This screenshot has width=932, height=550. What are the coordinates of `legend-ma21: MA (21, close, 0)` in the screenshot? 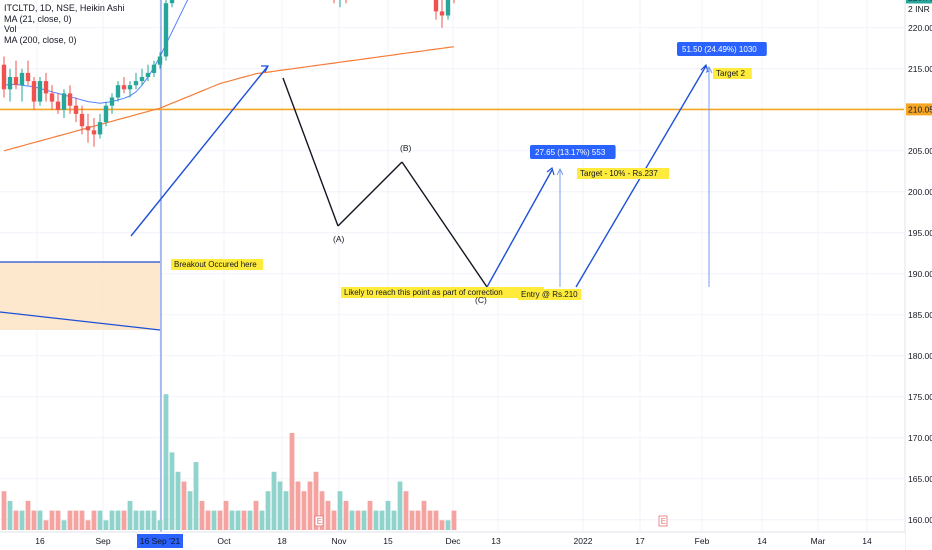 It's located at (38, 18).